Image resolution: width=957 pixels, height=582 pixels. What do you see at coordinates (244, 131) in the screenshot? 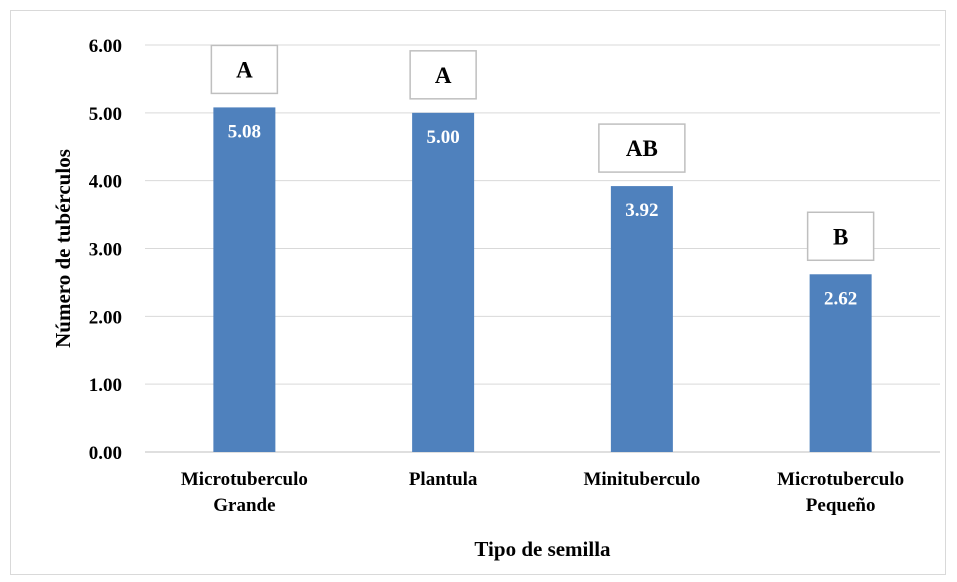
I see `bar-value-label: 5.08` at bounding box center [244, 131].